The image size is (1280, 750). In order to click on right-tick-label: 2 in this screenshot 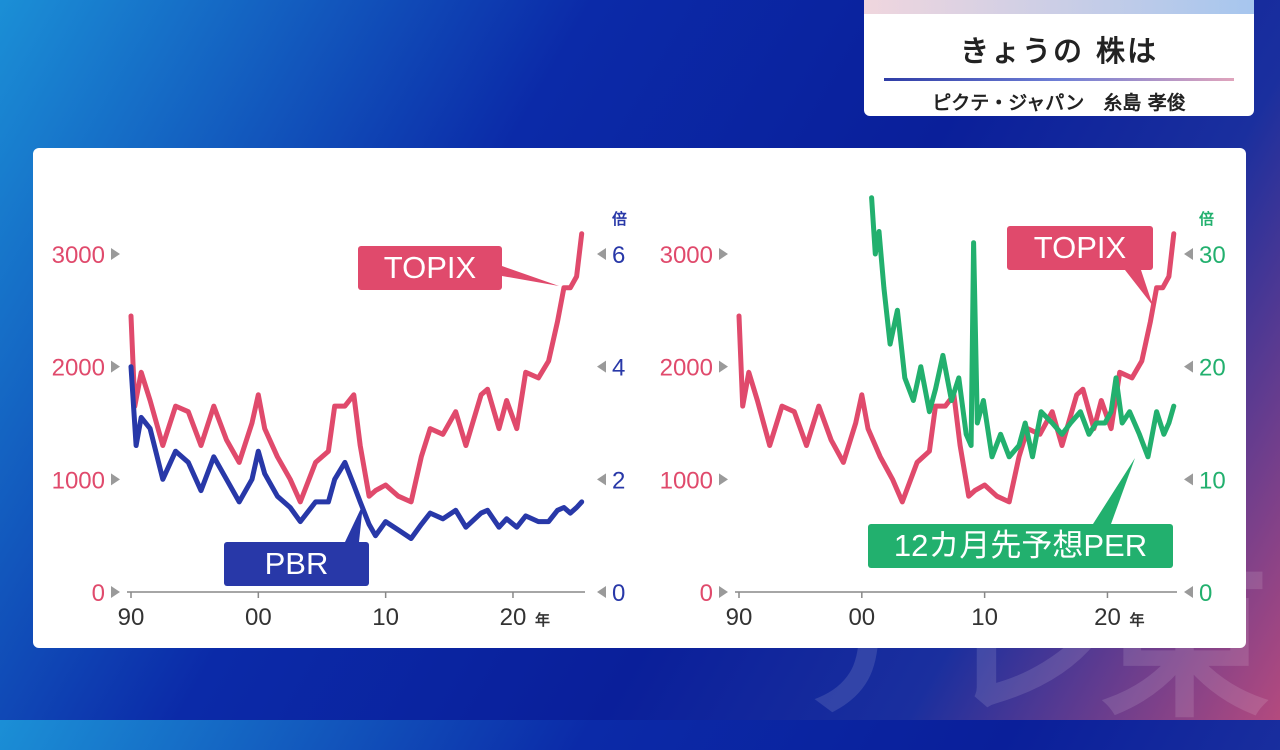, I will do `click(618, 480)`.